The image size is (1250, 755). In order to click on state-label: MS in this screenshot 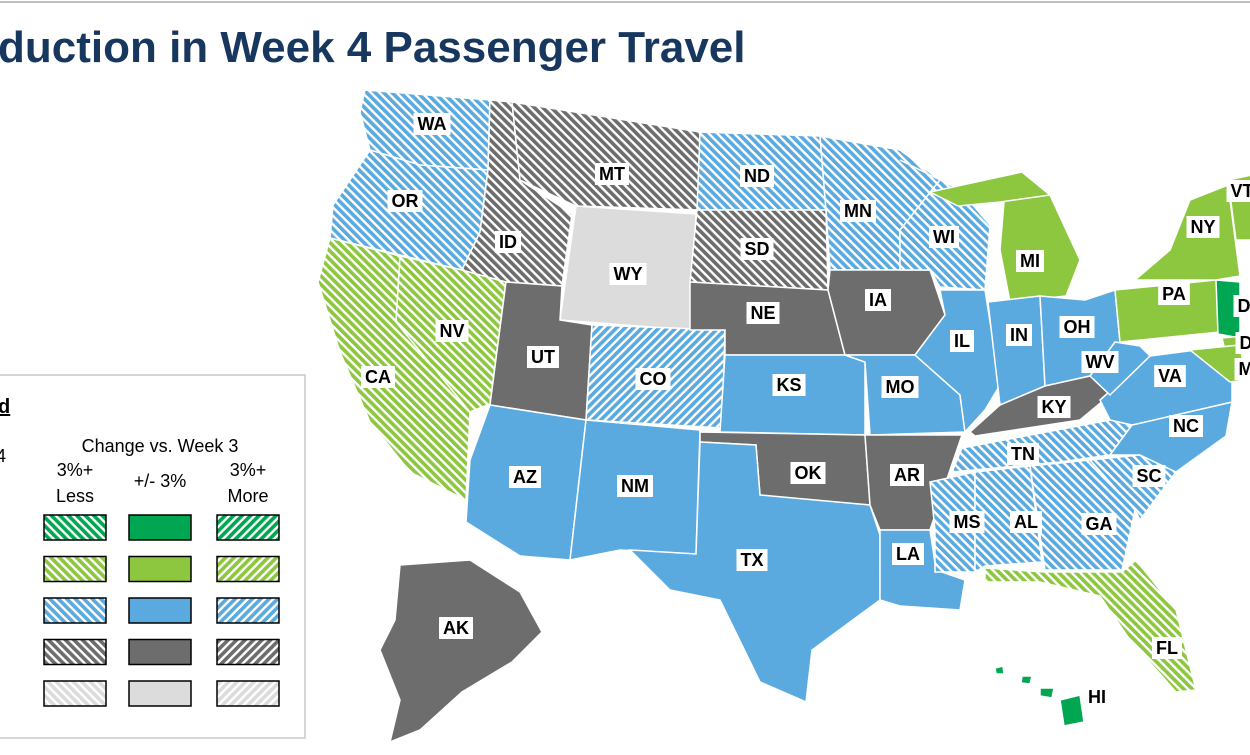, I will do `click(967, 522)`.